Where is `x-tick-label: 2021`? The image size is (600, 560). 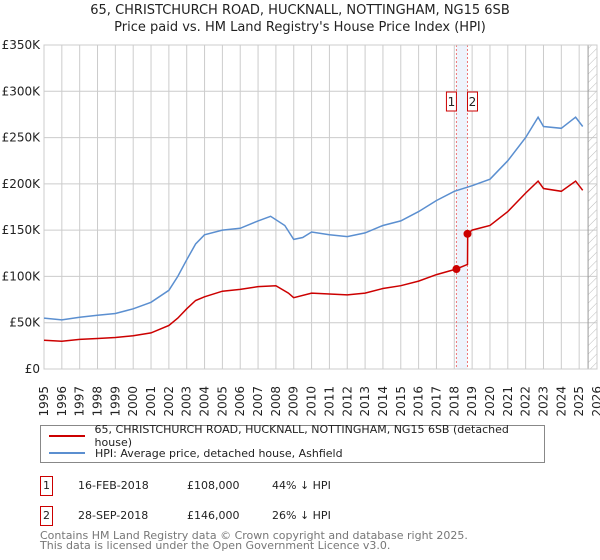
x-tick-label: 2021 is located at coordinates (508, 401).